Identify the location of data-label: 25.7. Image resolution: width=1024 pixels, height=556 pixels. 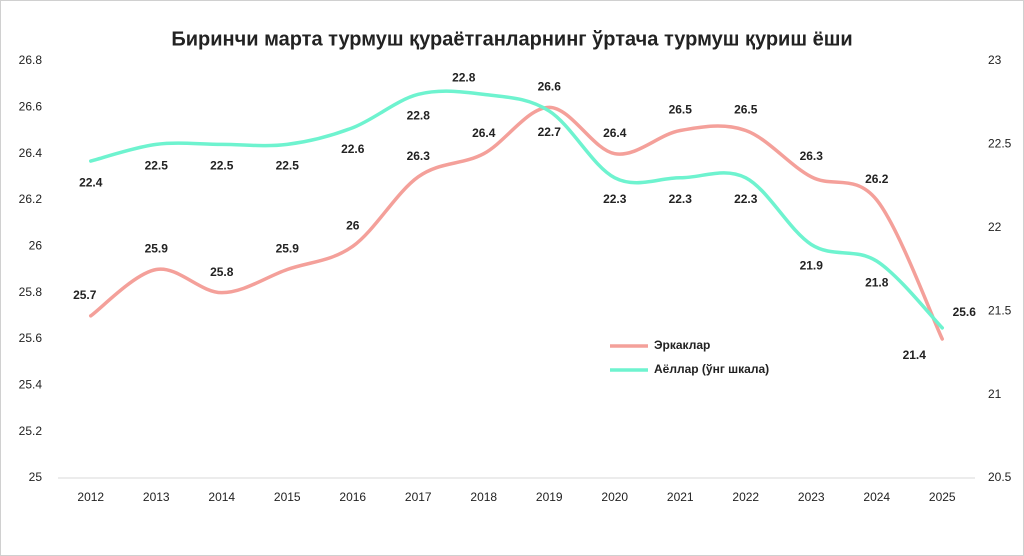
(85, 295).